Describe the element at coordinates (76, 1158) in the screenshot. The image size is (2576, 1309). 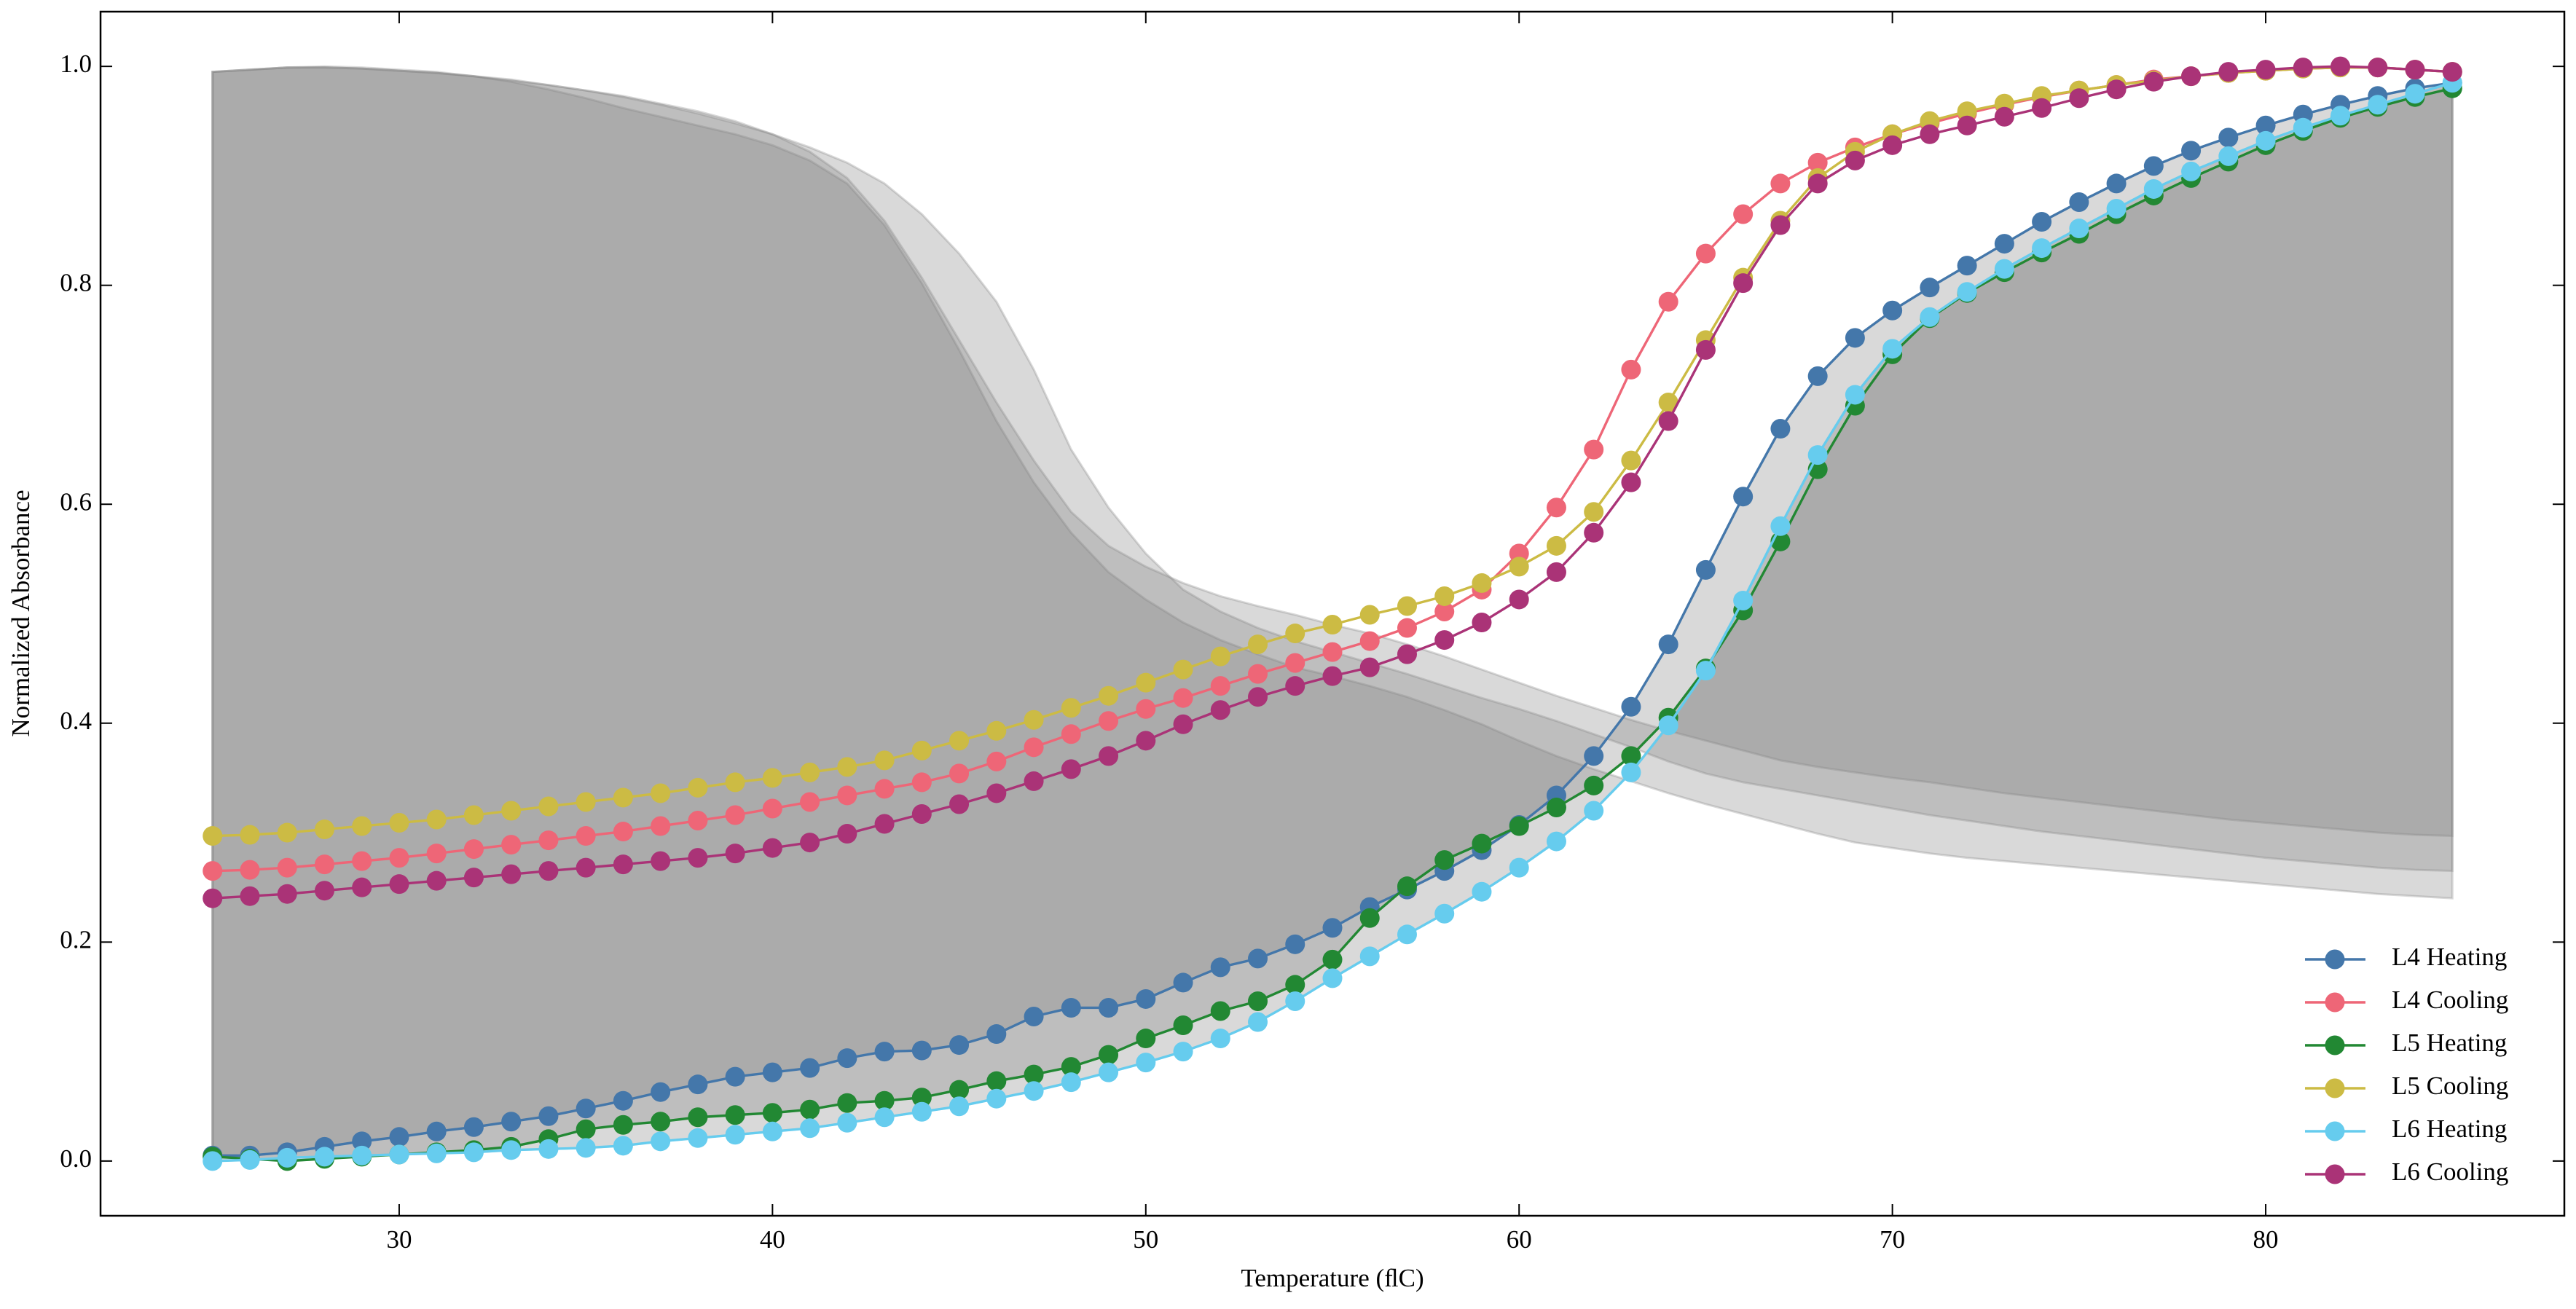
I see `y-tick-label: 0.0` at that location.